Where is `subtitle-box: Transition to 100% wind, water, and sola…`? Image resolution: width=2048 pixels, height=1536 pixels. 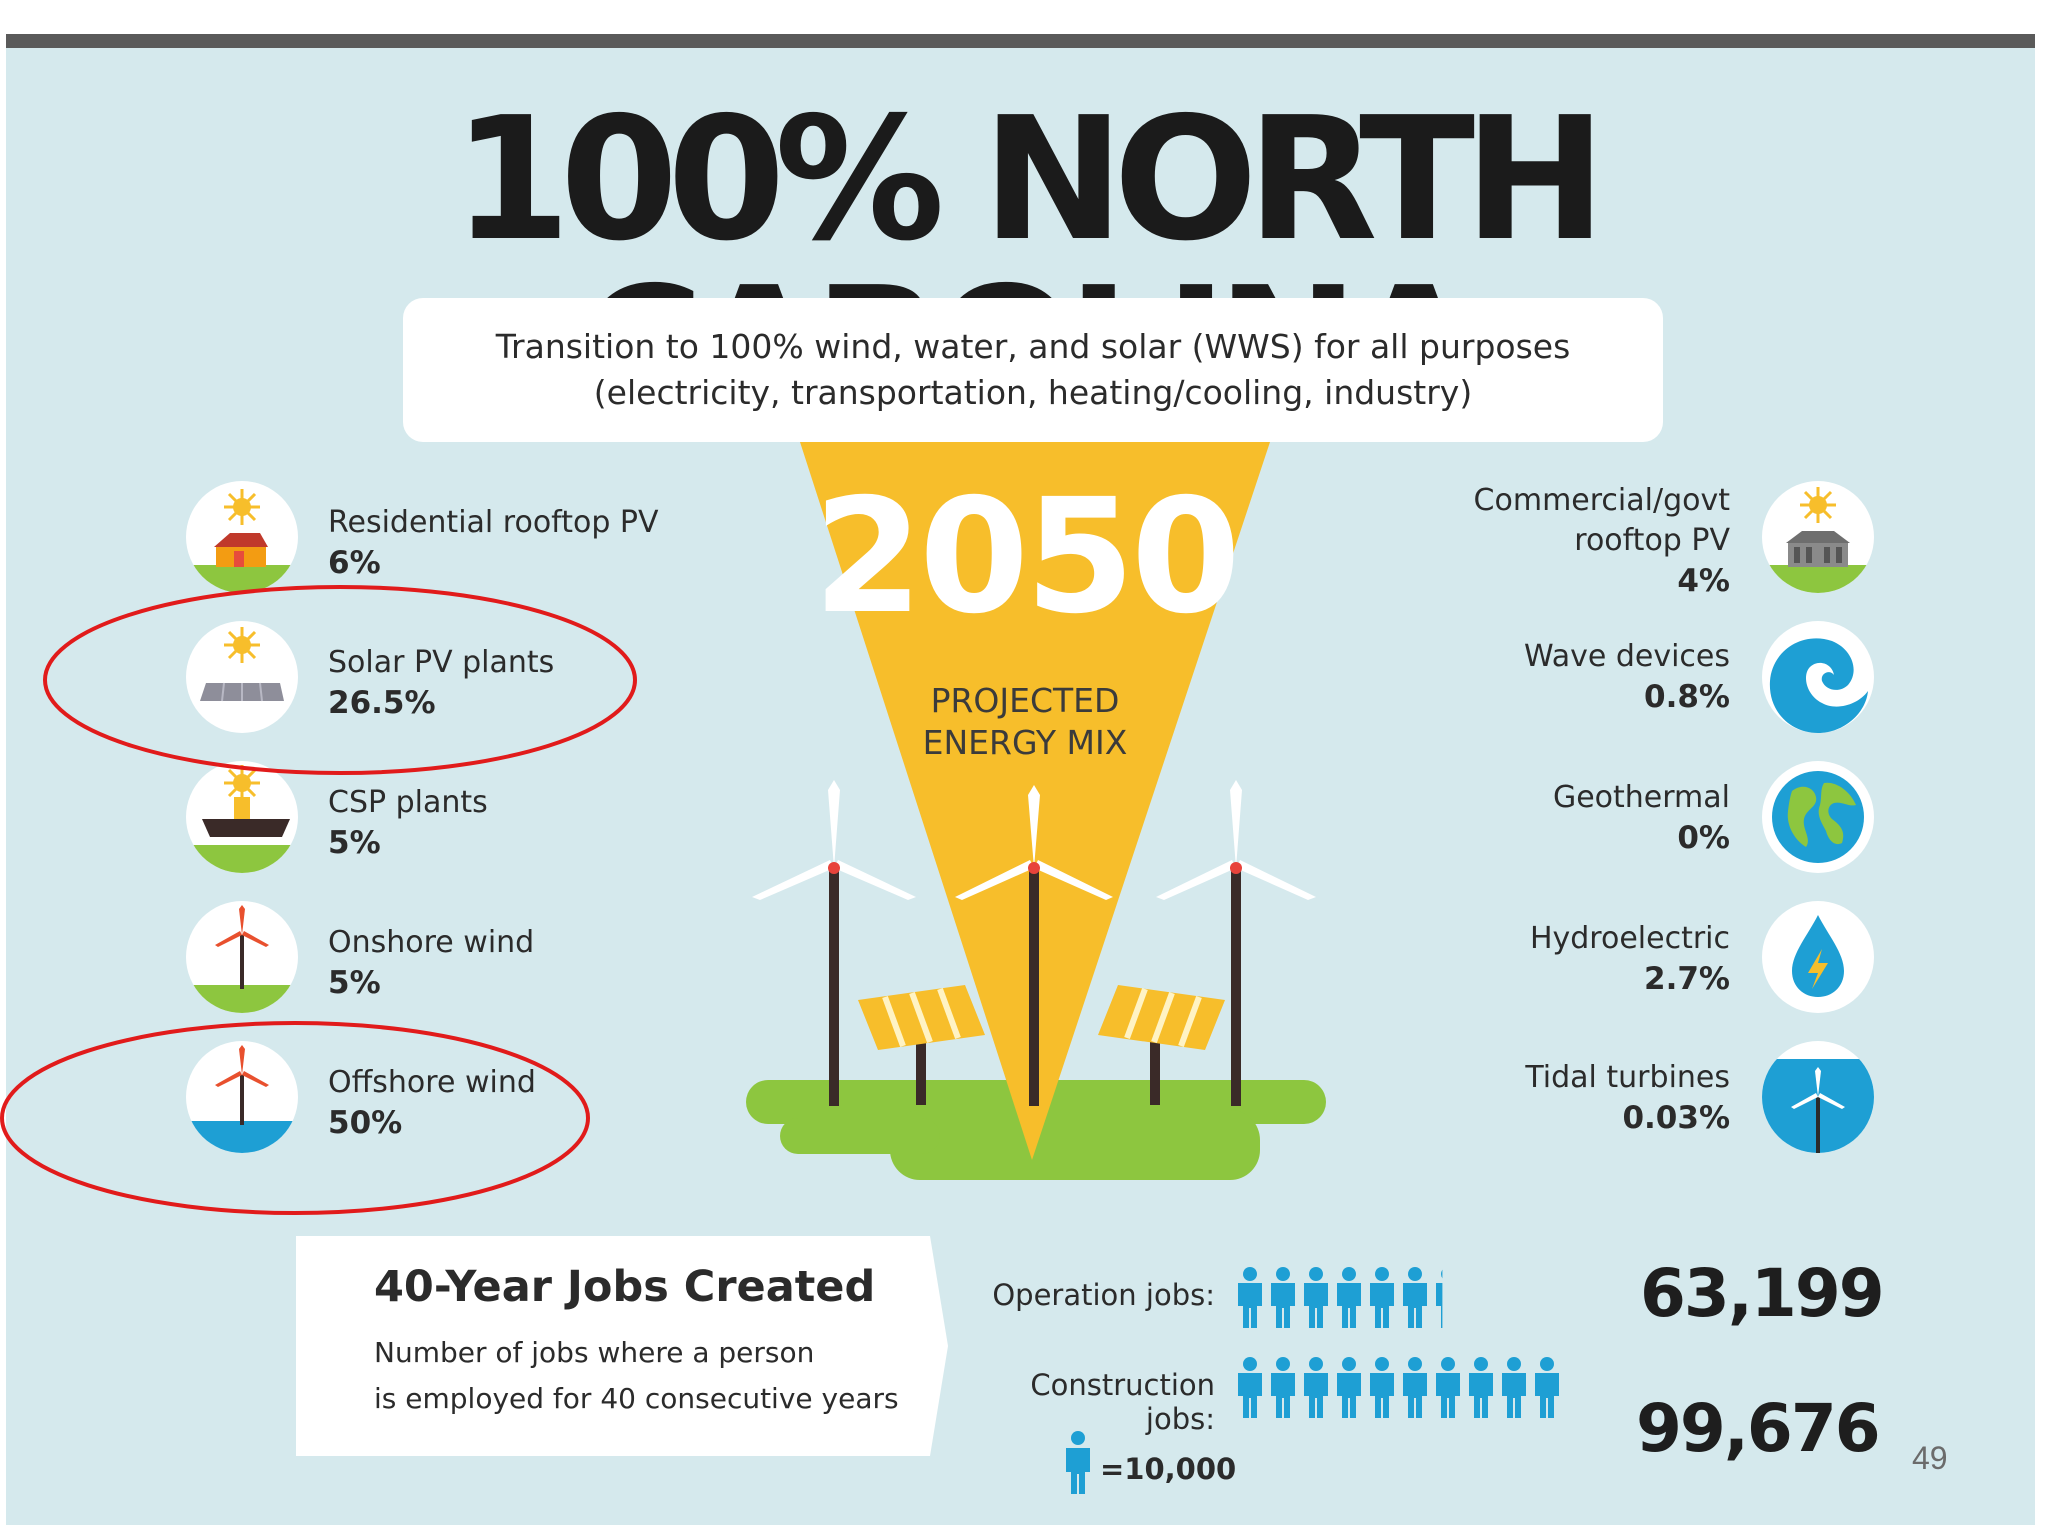
subtitle-box: Transition to 100% wind, water, and sola… is located at coordinates (1033, 370).